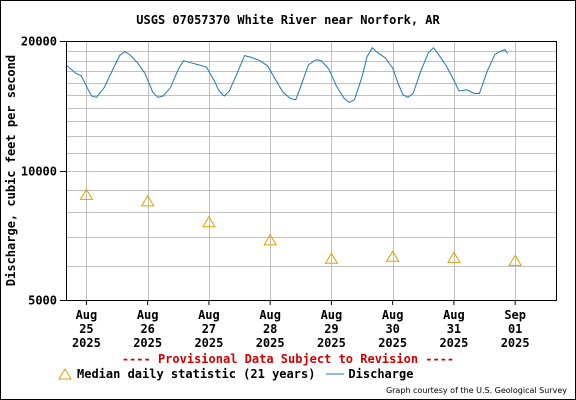 The width and height of the screenshot is (576, 400). What do you see at coordinates (286, 74) in the screenshot?
I see `discharge-line` at bounding box center [286, 74].